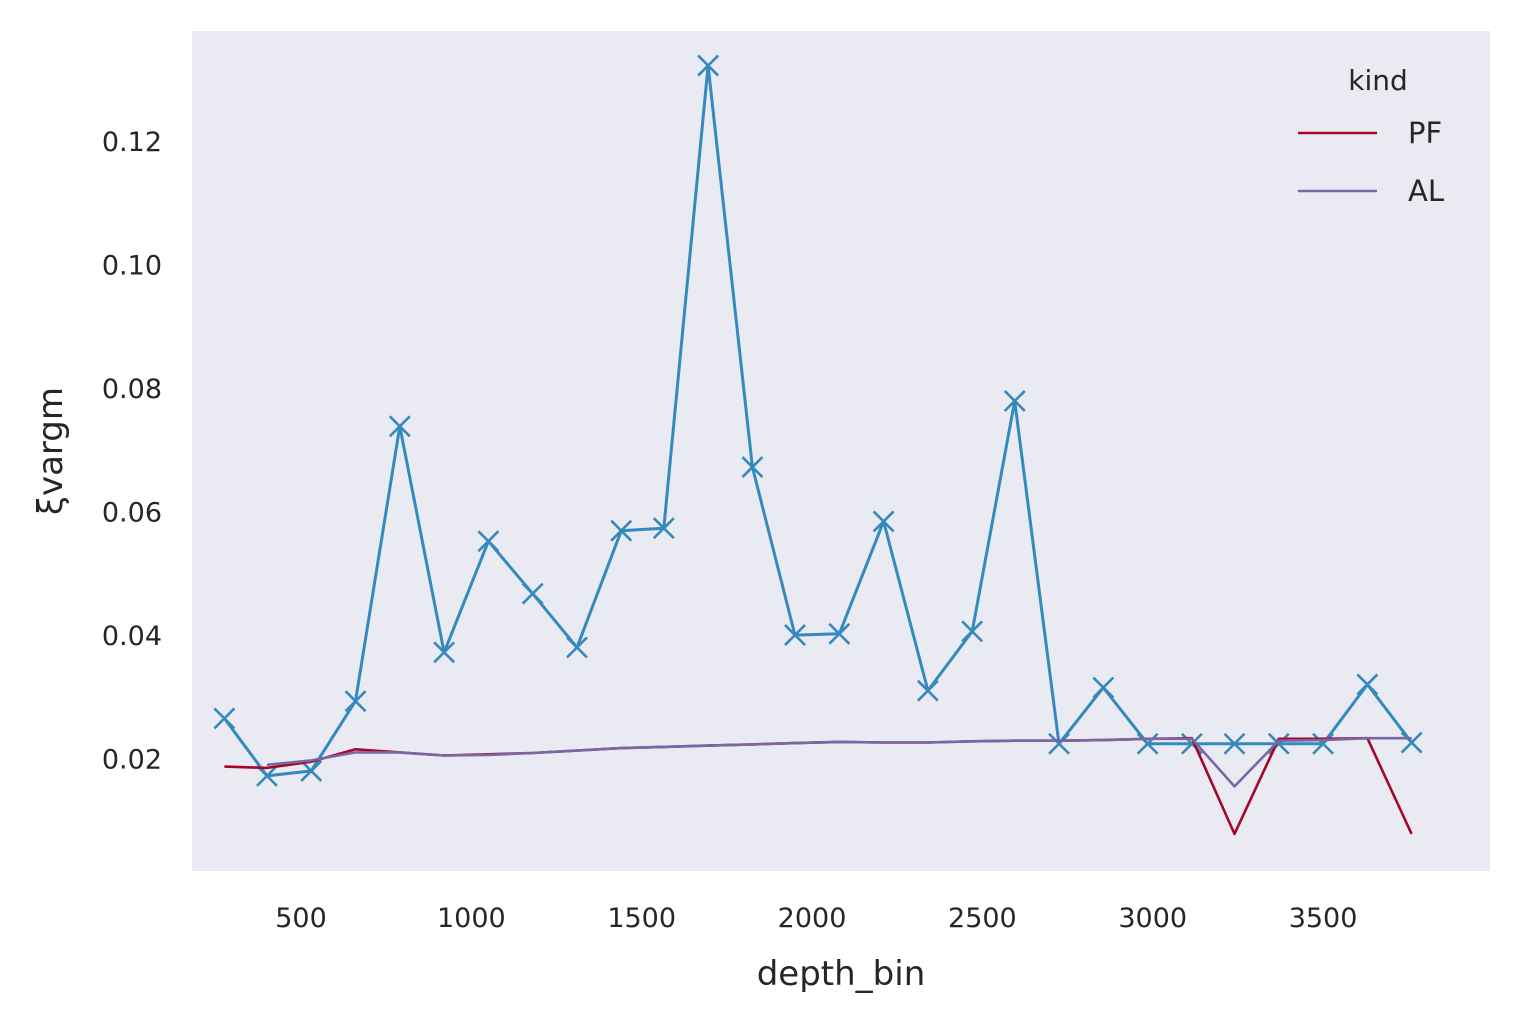  What do you see at coordinates (812, 918) in the screenshot?
I see `x-tick-label: 2000` at bounding box center [812, 918].